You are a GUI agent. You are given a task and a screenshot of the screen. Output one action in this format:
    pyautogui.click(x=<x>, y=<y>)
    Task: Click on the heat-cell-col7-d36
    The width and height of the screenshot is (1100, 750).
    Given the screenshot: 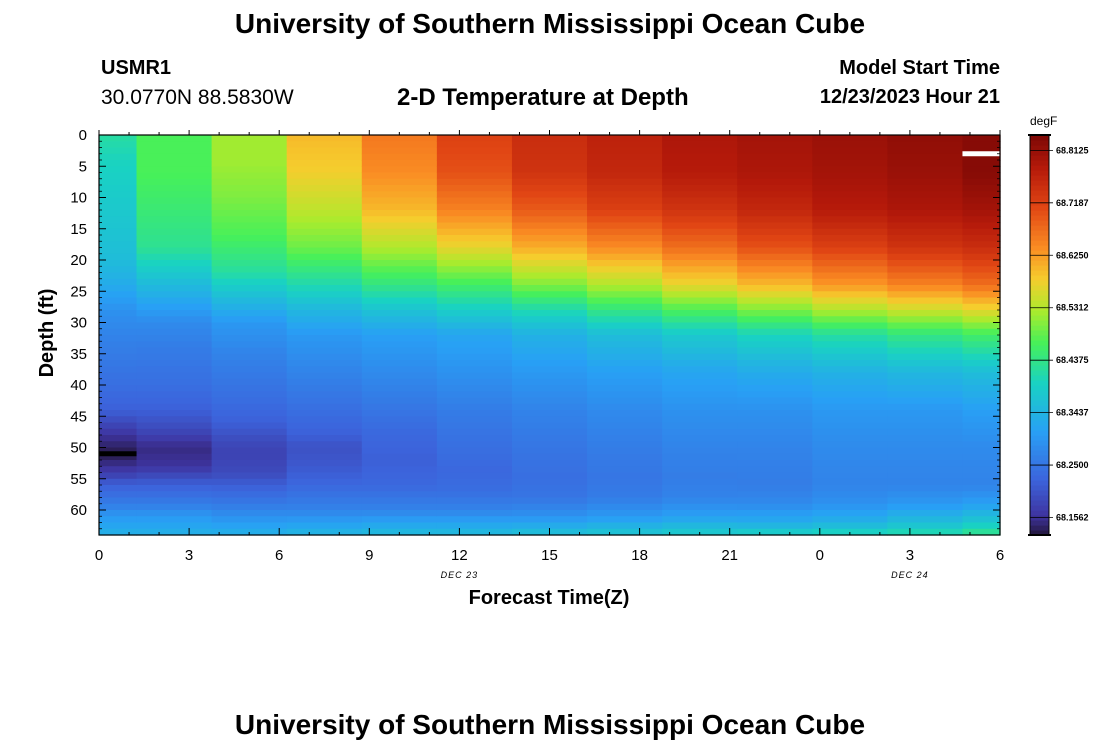 What is the action you would take?
    pyautogui.click(x=625, y=363)
    